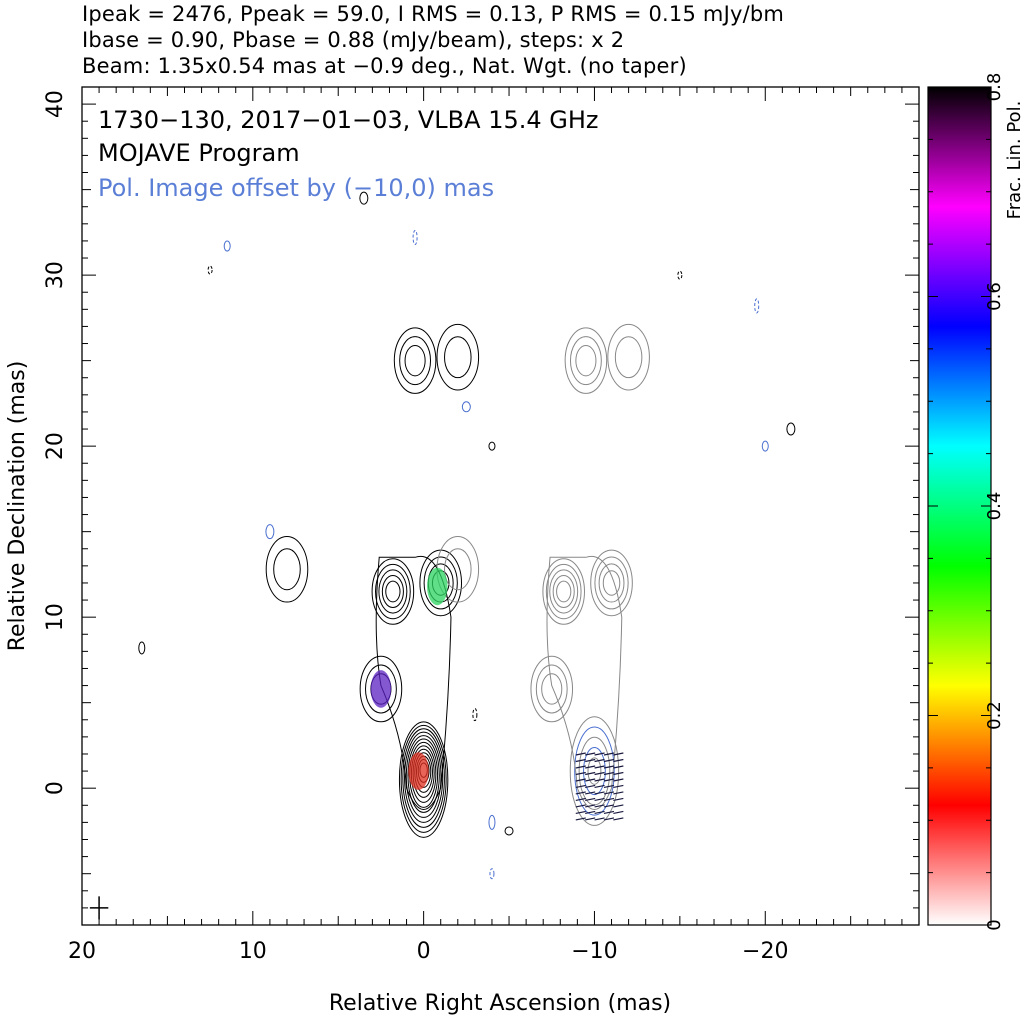  Describe the element at coordinates (959, 506) in the screenshot. I see `colorbar-gradient` at that location.